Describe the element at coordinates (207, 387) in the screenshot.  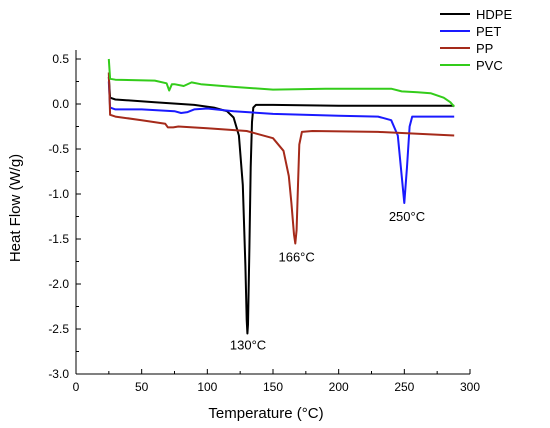
I see `x-tick-label: 100` at that location.